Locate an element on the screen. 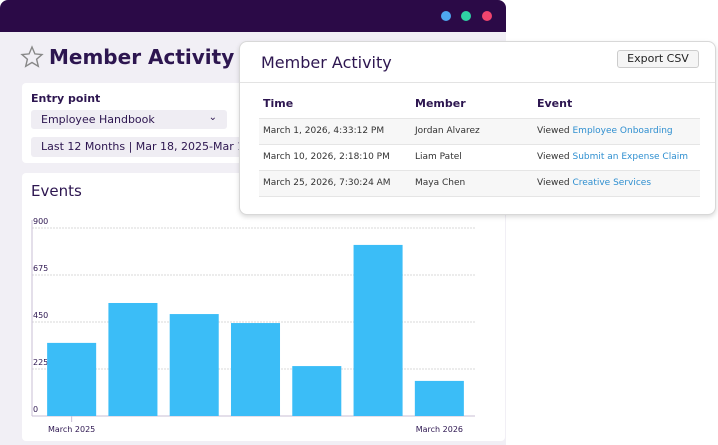  title-bar is located at coordinates (253, 16).